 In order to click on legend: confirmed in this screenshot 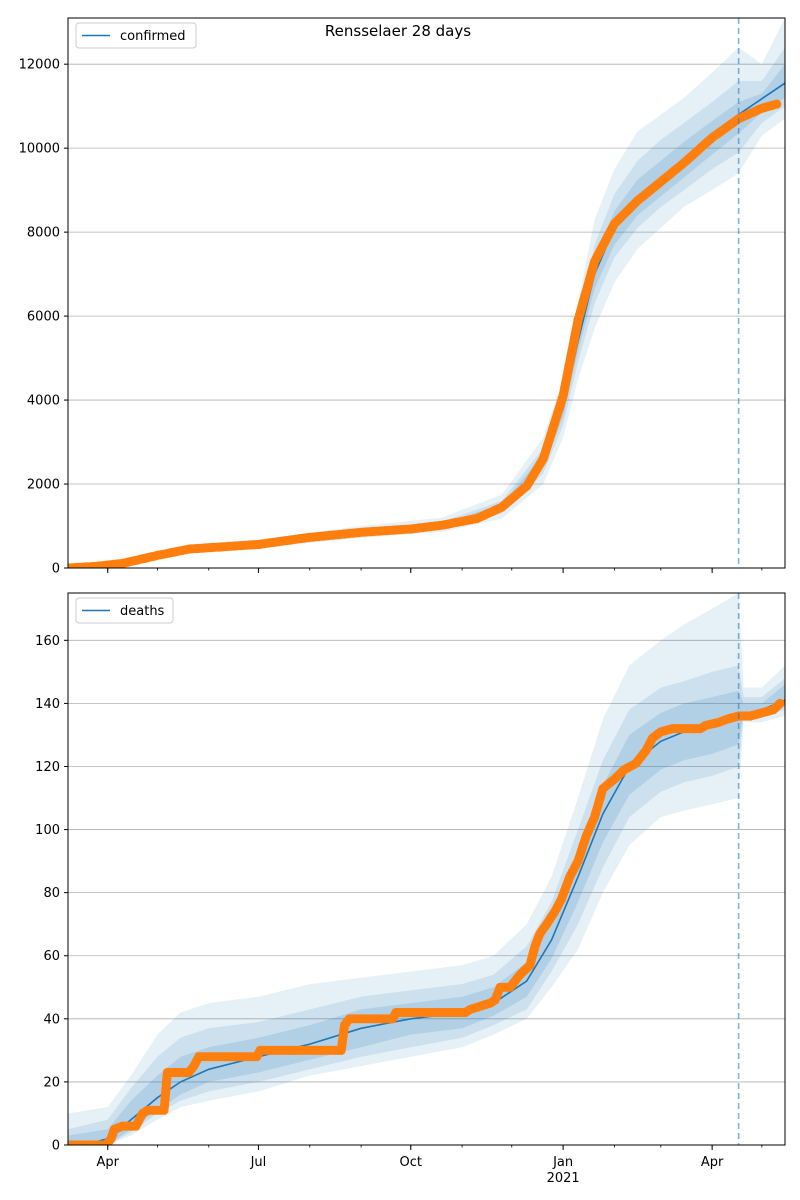, I will do `click(136, 35)`.